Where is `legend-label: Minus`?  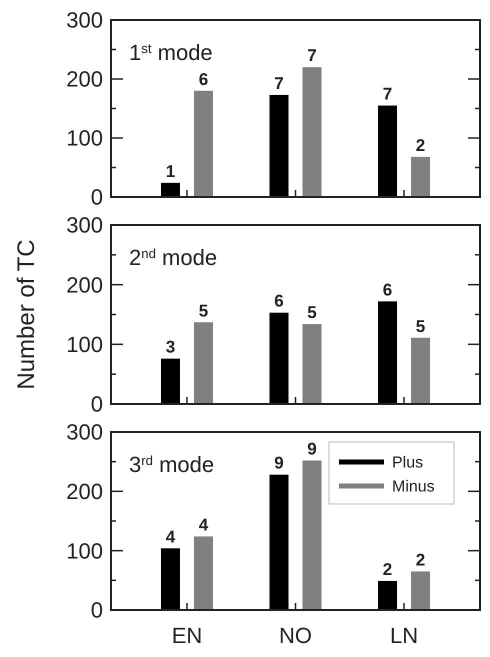 legend-label: Minus is located at coordinates (413, 487).